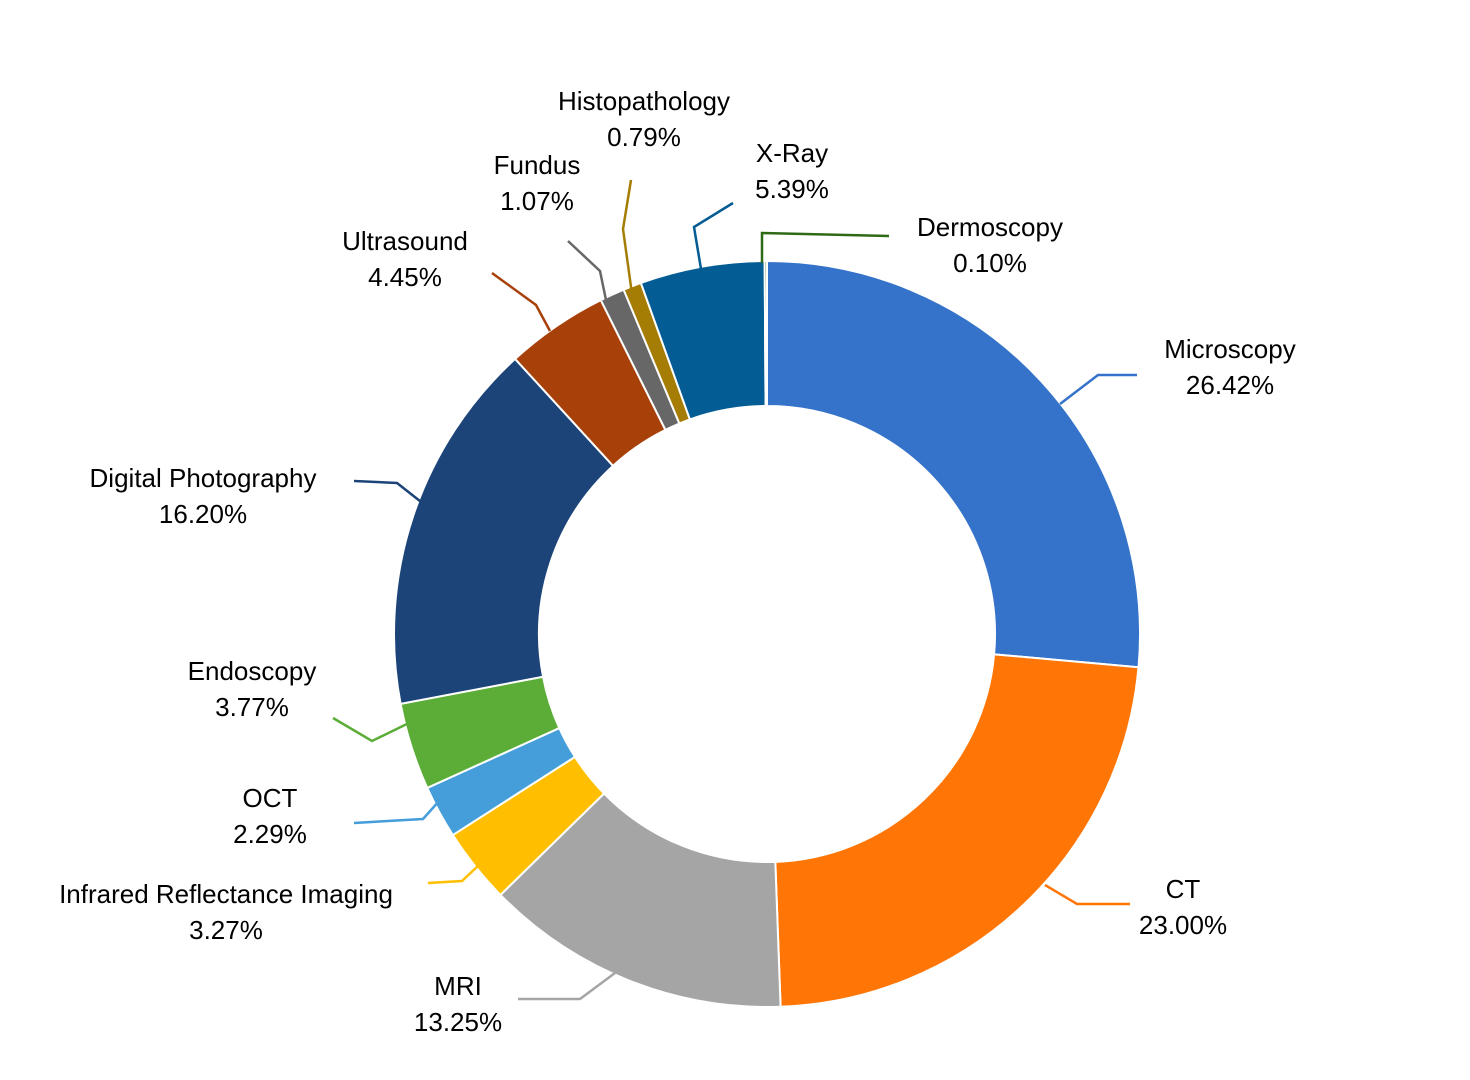 The width and height of the screenshot is (1470, 1080). Describe the element at coordinates (203, 514) in the screenshot. I see `label-value-digital-photography: 16.20%` at that location.